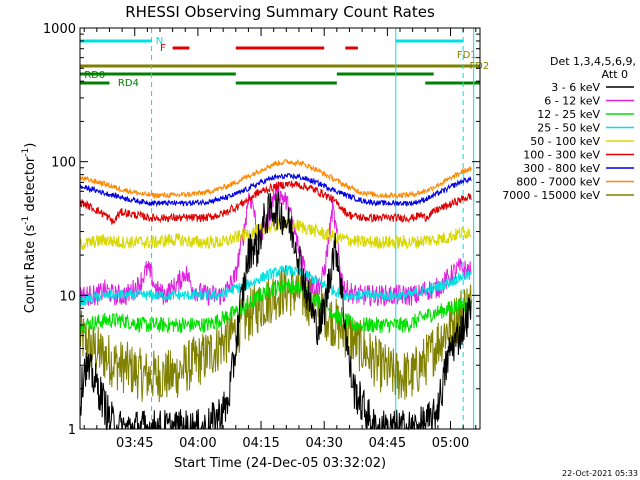 This screenshot has width=640, height=480. What do you see at coordinates (134, 443) in the screenshot?
I see `x-tick-label: 03:45` at bounding box center [134, 443].